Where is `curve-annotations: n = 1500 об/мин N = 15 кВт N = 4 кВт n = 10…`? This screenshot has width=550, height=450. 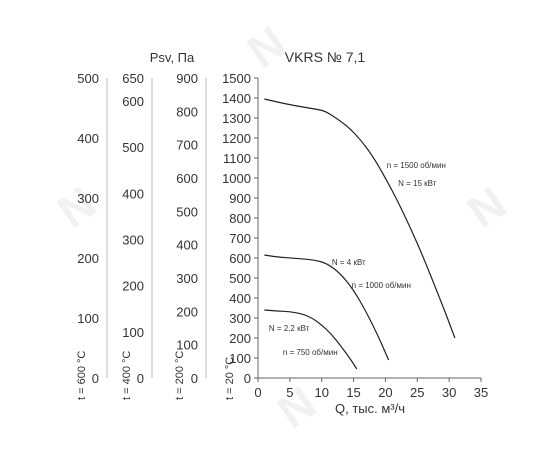 curve-annotations: n = 1500 об/мин N = 15 кВт N = 4 кВт n = 10… is located at coordinates (357, 259).